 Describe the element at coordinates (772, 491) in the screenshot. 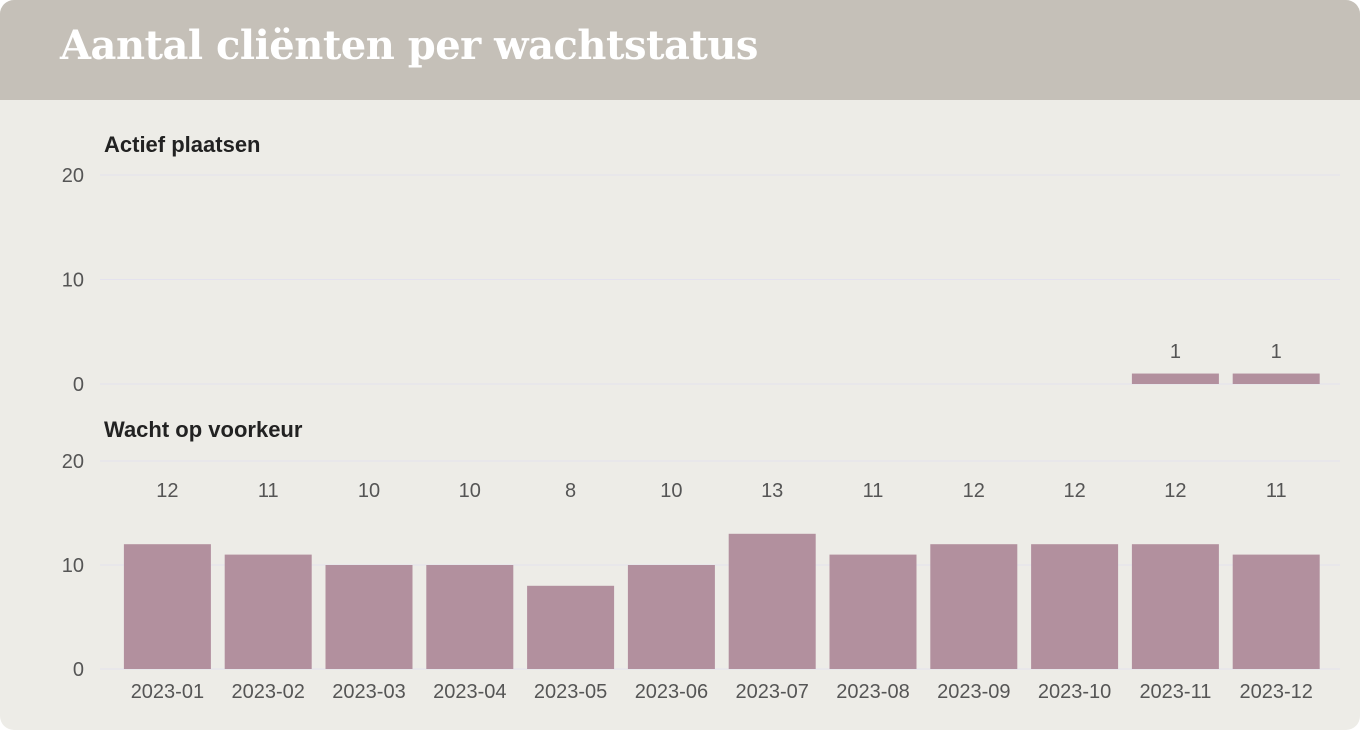

I see `data-label: 13` at that location.